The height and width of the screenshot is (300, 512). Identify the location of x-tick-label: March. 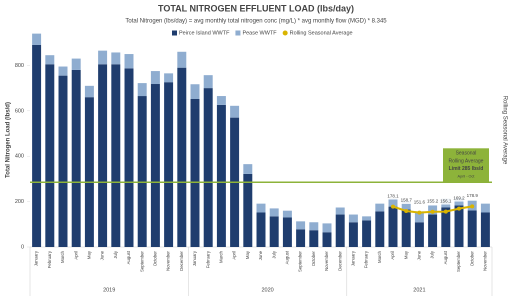
(221, 256).